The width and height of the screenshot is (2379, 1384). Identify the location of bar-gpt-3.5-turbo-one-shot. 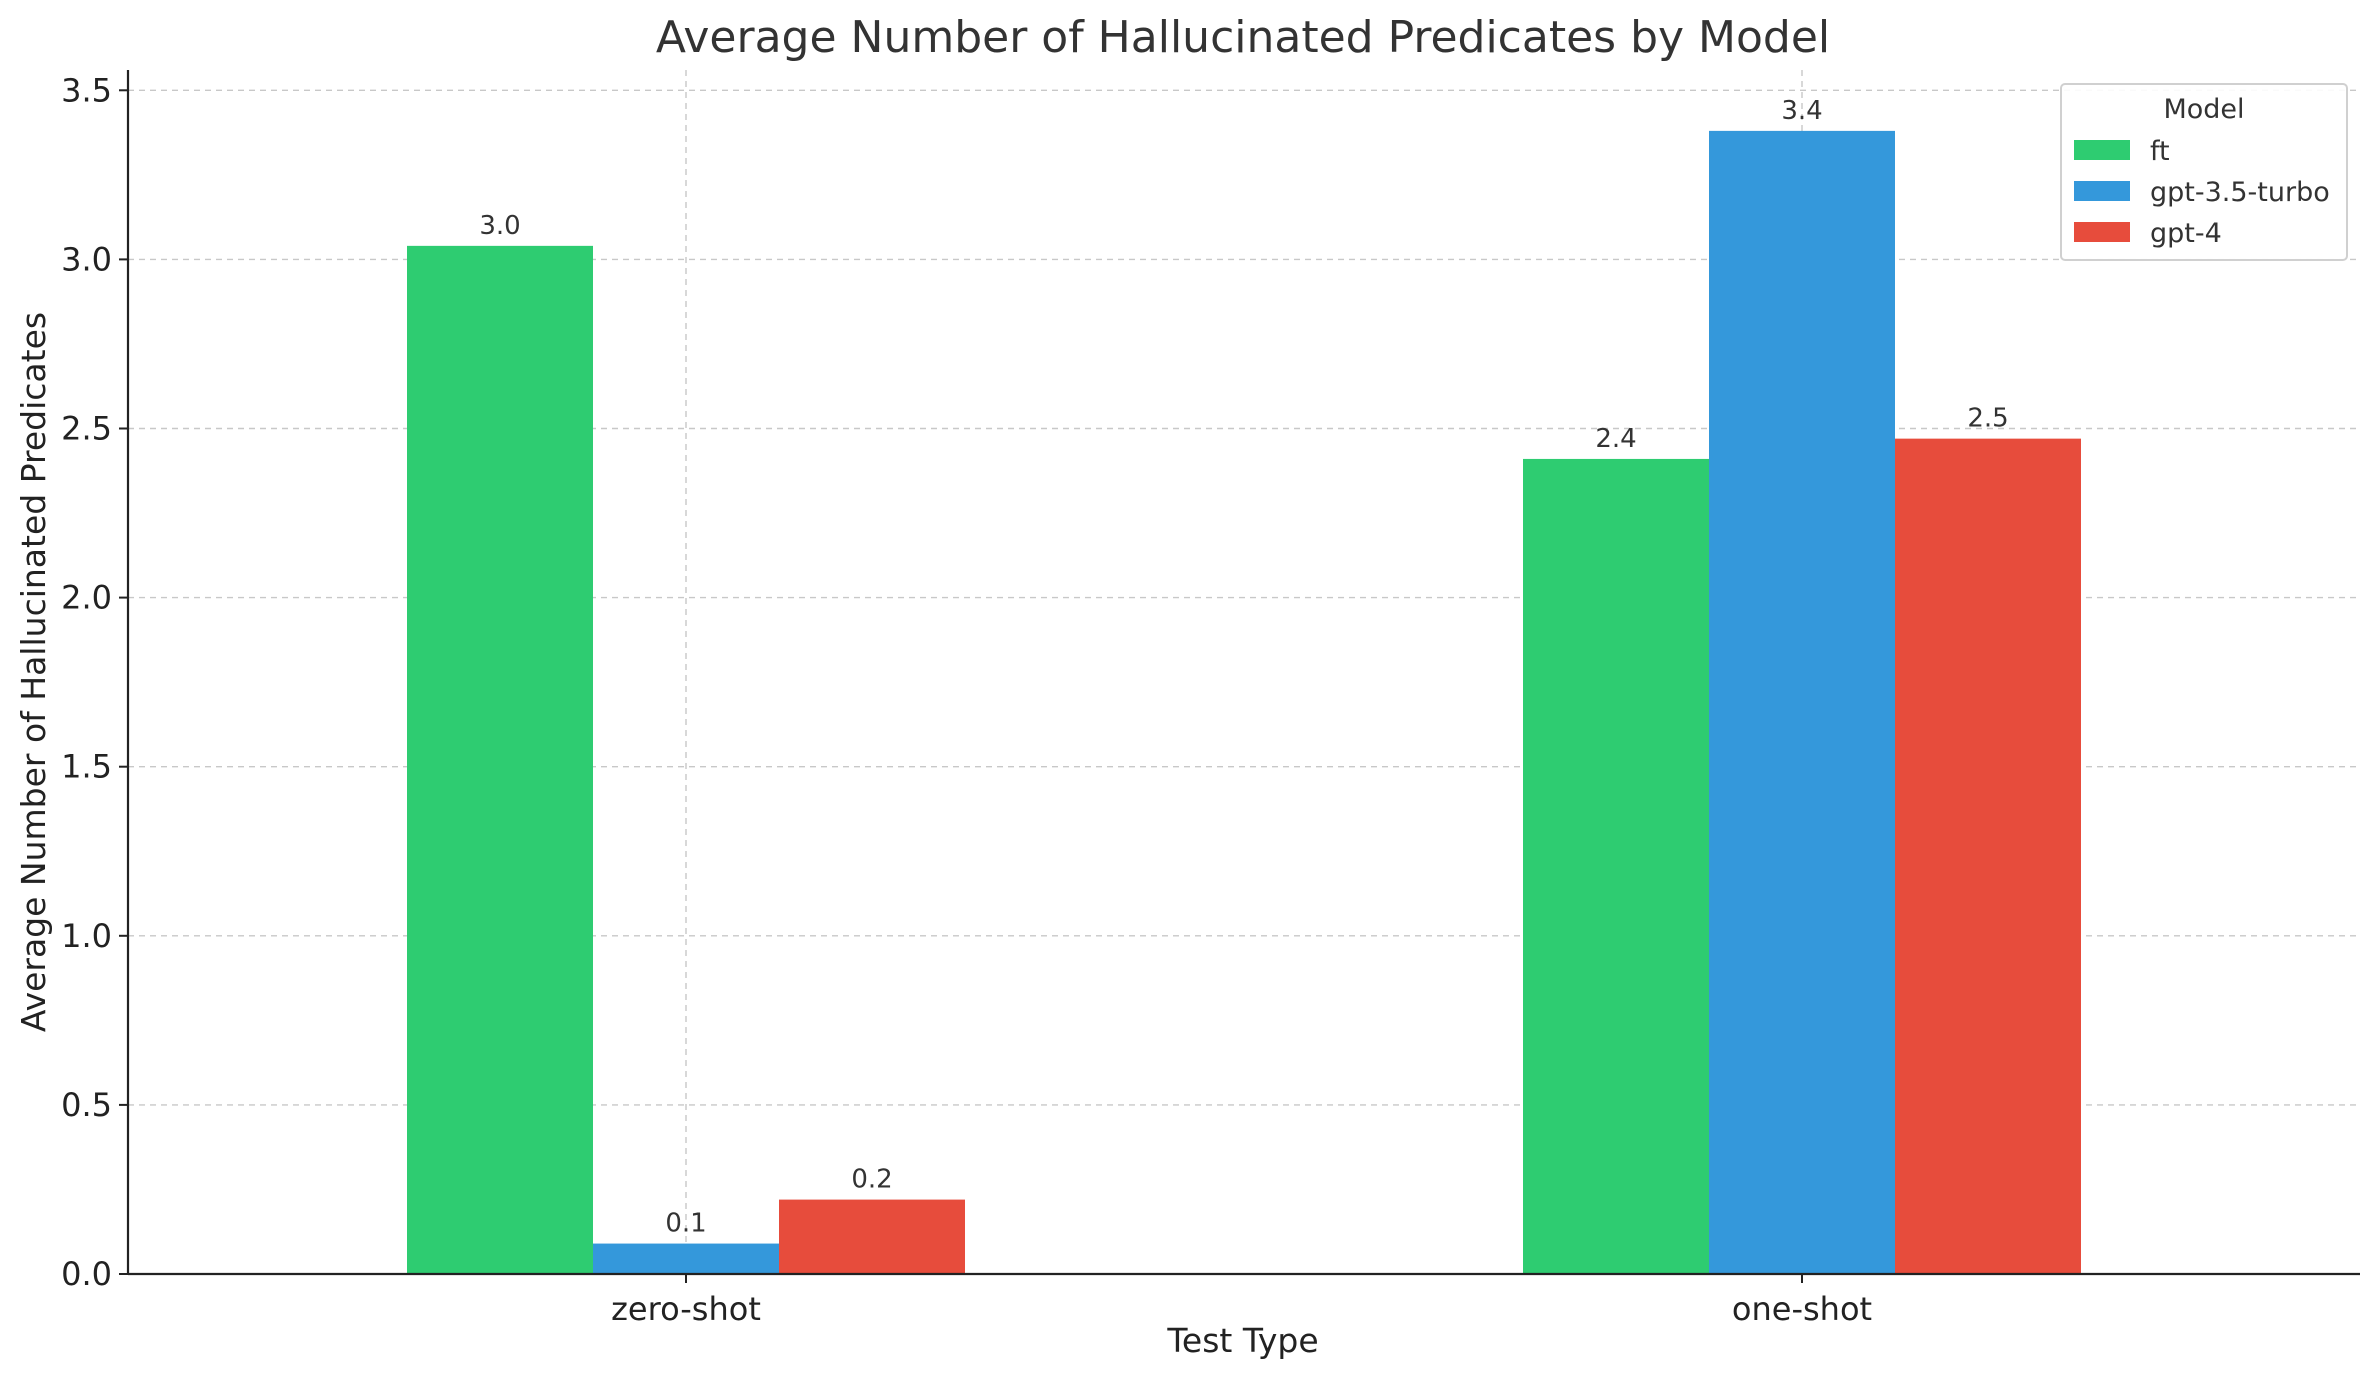
(1802, 702).